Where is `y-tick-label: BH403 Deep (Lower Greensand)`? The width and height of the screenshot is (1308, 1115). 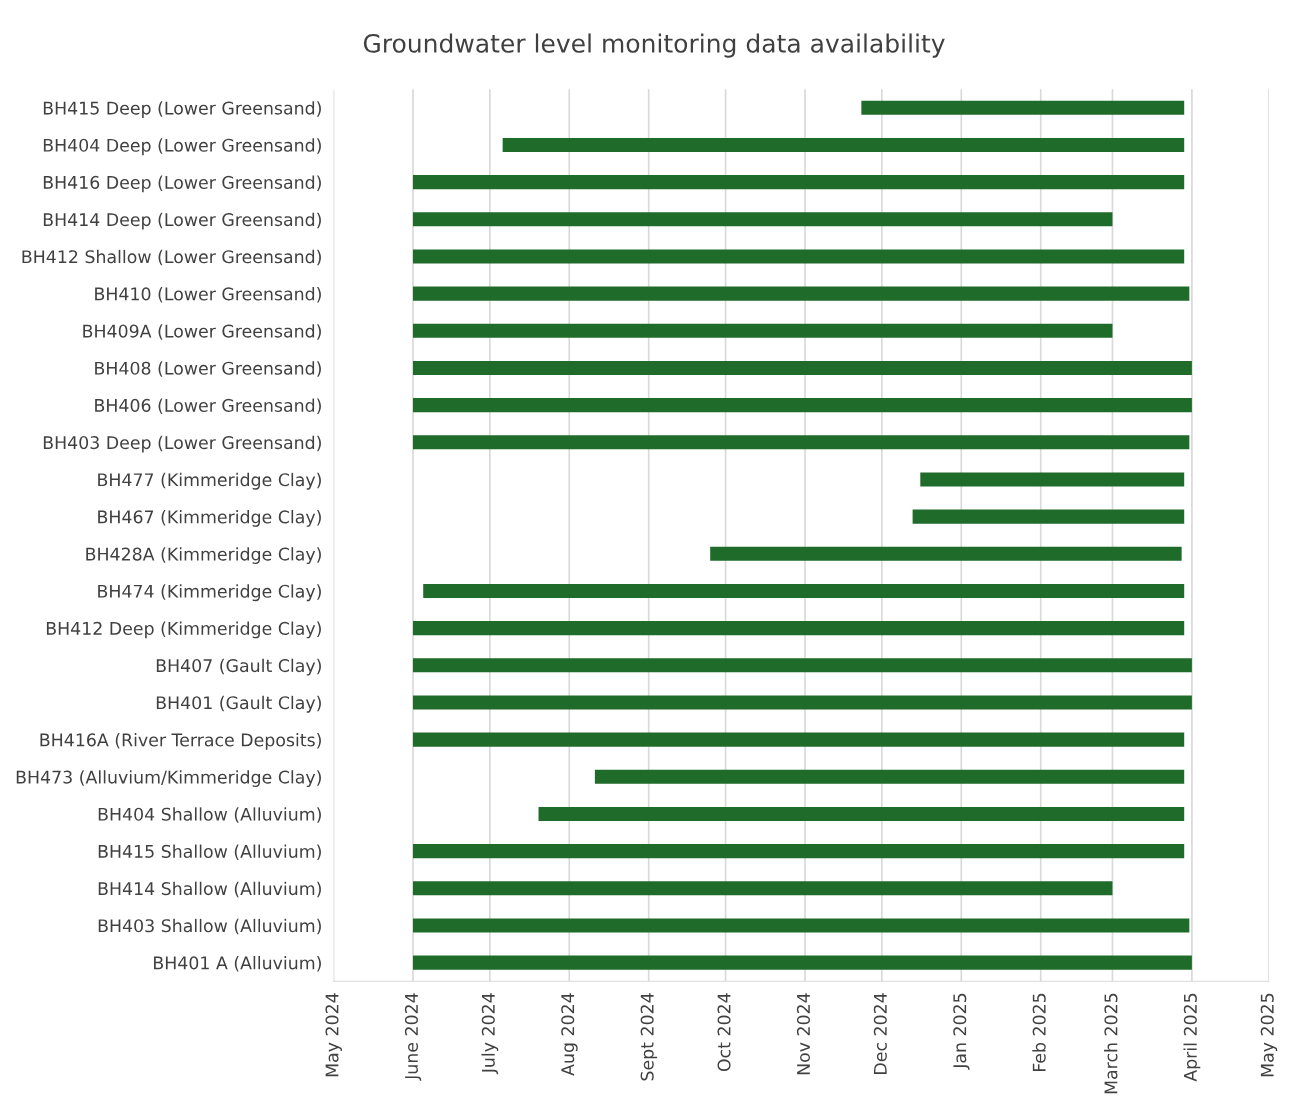 y-tick-label: BH403 Deep (Lower Greensand) is located at coordinates (182, 444).